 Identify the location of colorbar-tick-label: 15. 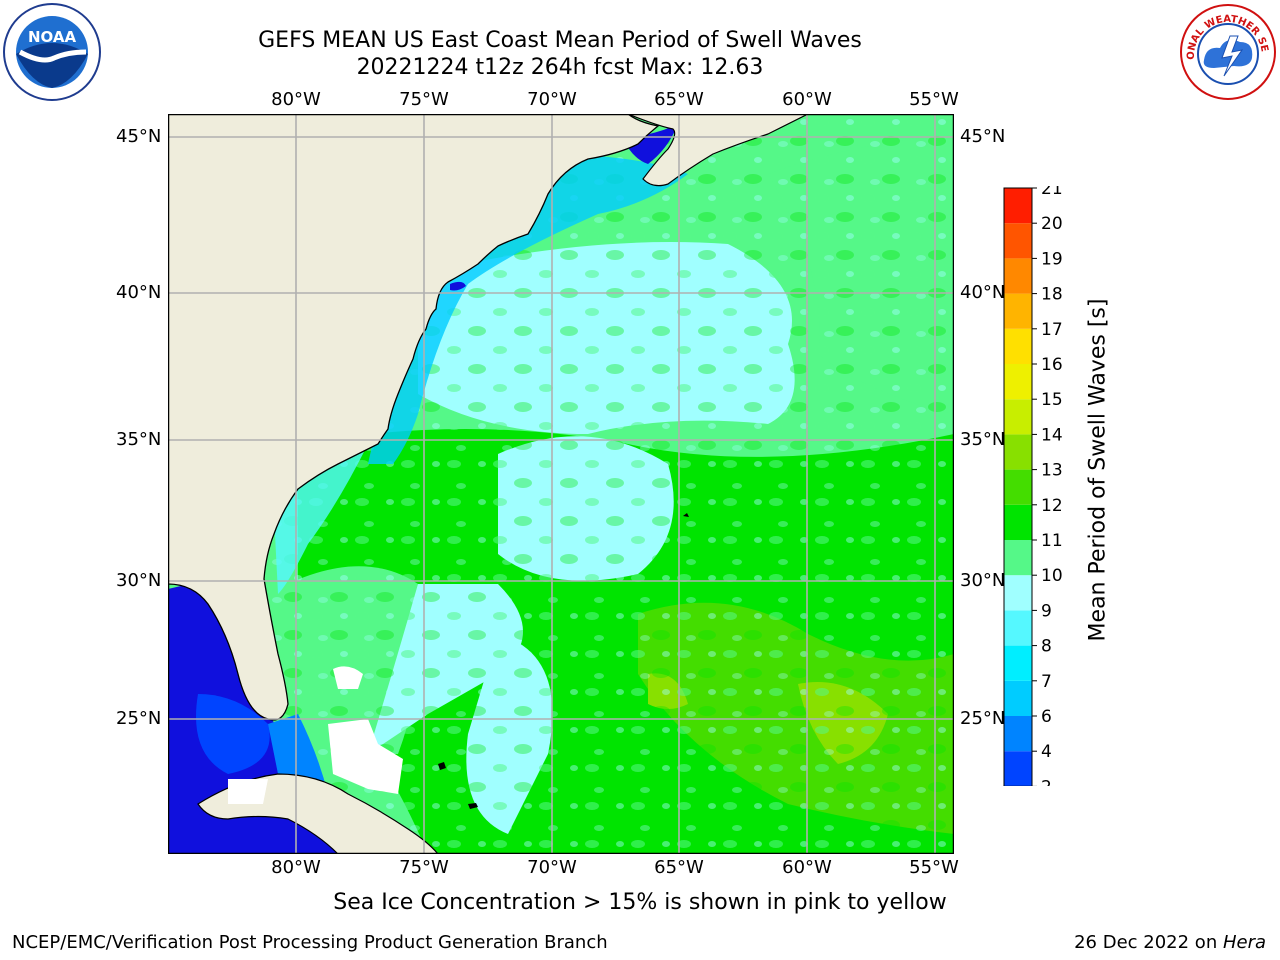
(1052, 400).